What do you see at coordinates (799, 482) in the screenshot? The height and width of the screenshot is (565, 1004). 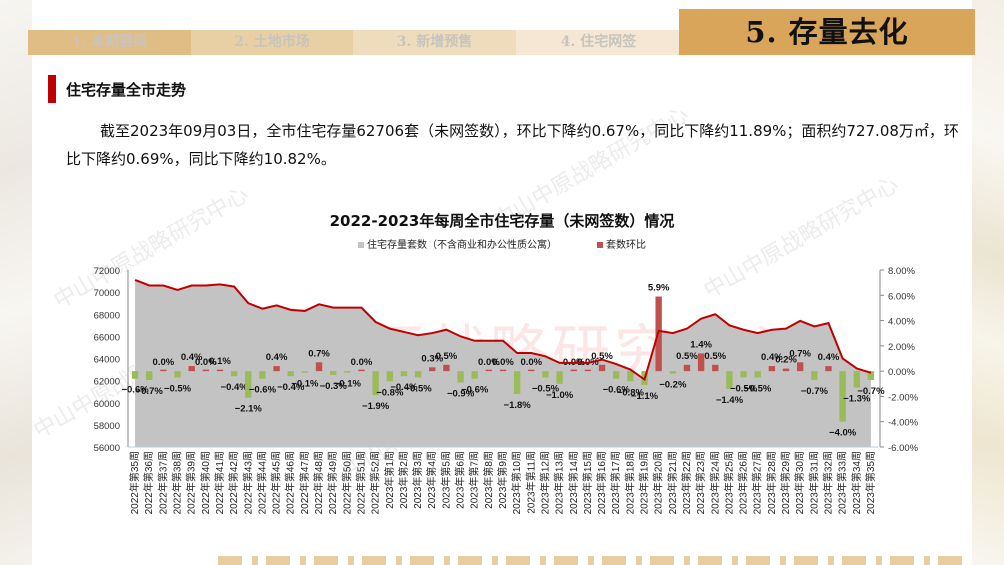 I see `x-tick-label: 2023年第30周` at bounding box center [799, 482].